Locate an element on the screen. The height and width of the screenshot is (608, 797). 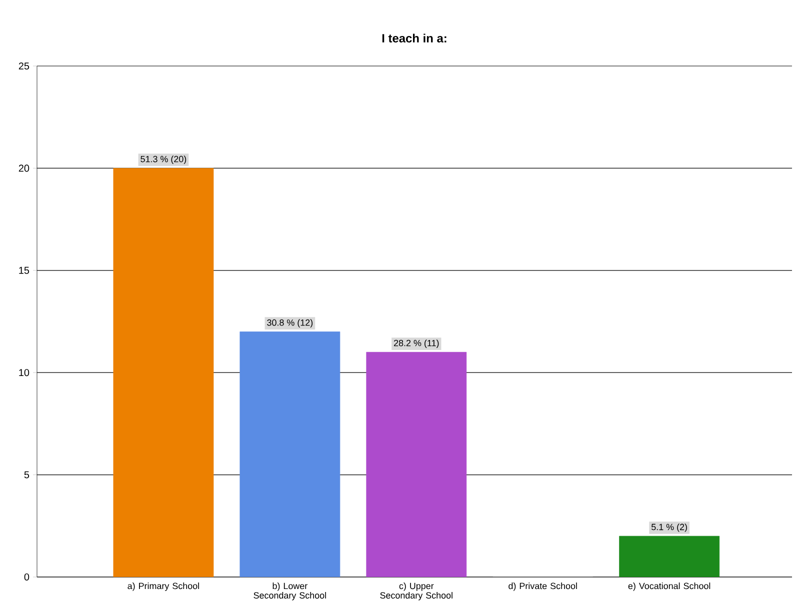
y-tick-label: 15 is located at coordinates (24, 270).